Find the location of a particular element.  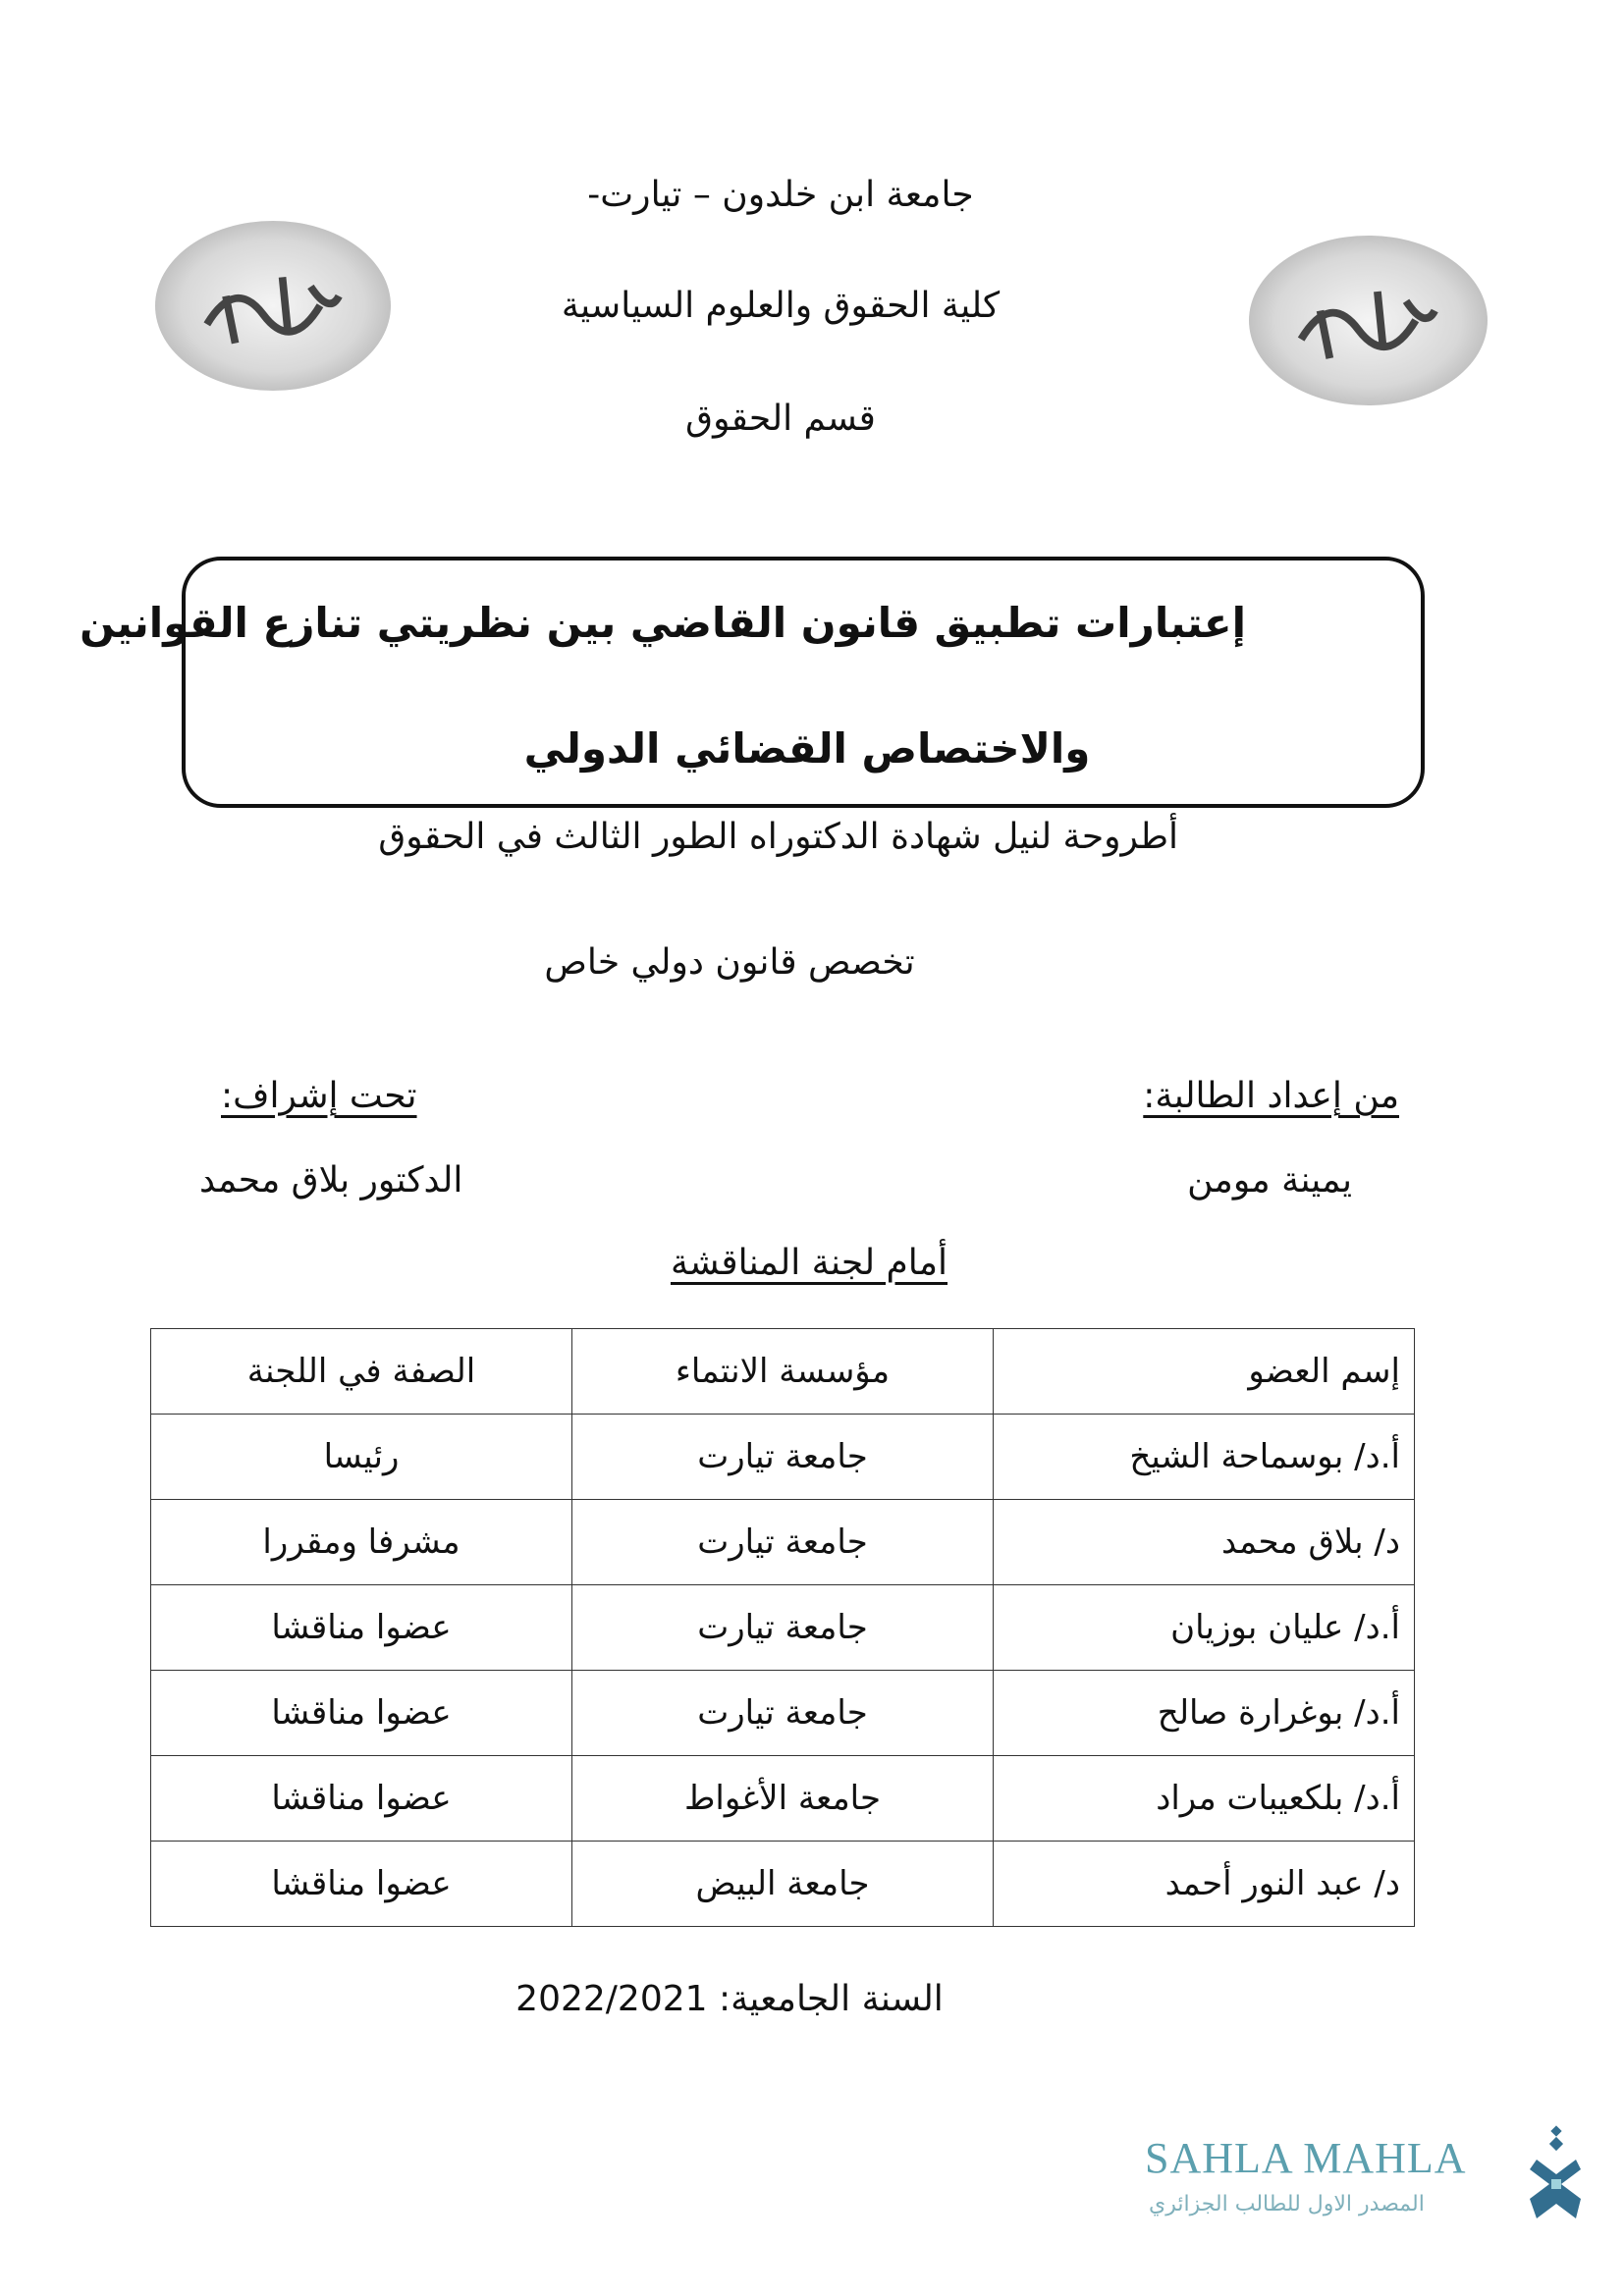

member-name: د/ بلاق محمد is located at coordinates (1204, 1542).